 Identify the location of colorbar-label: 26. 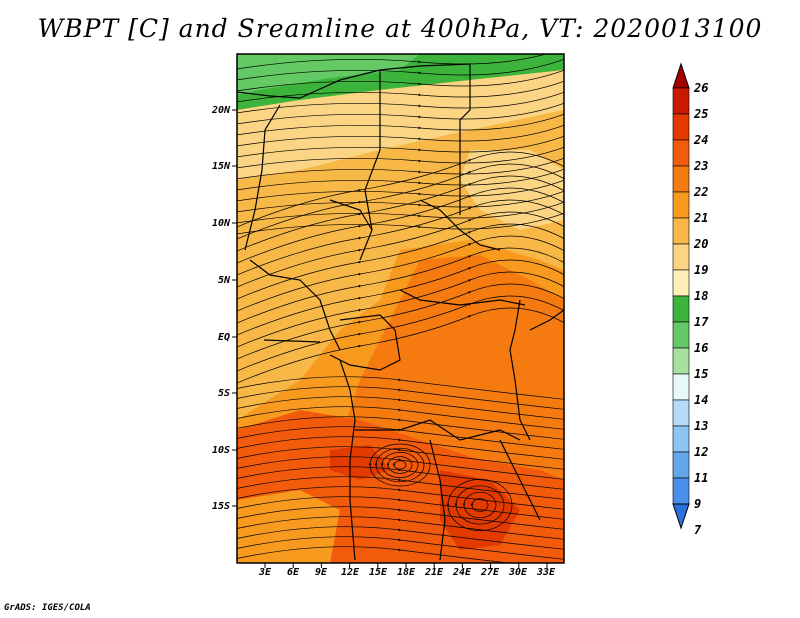
(701, 88).